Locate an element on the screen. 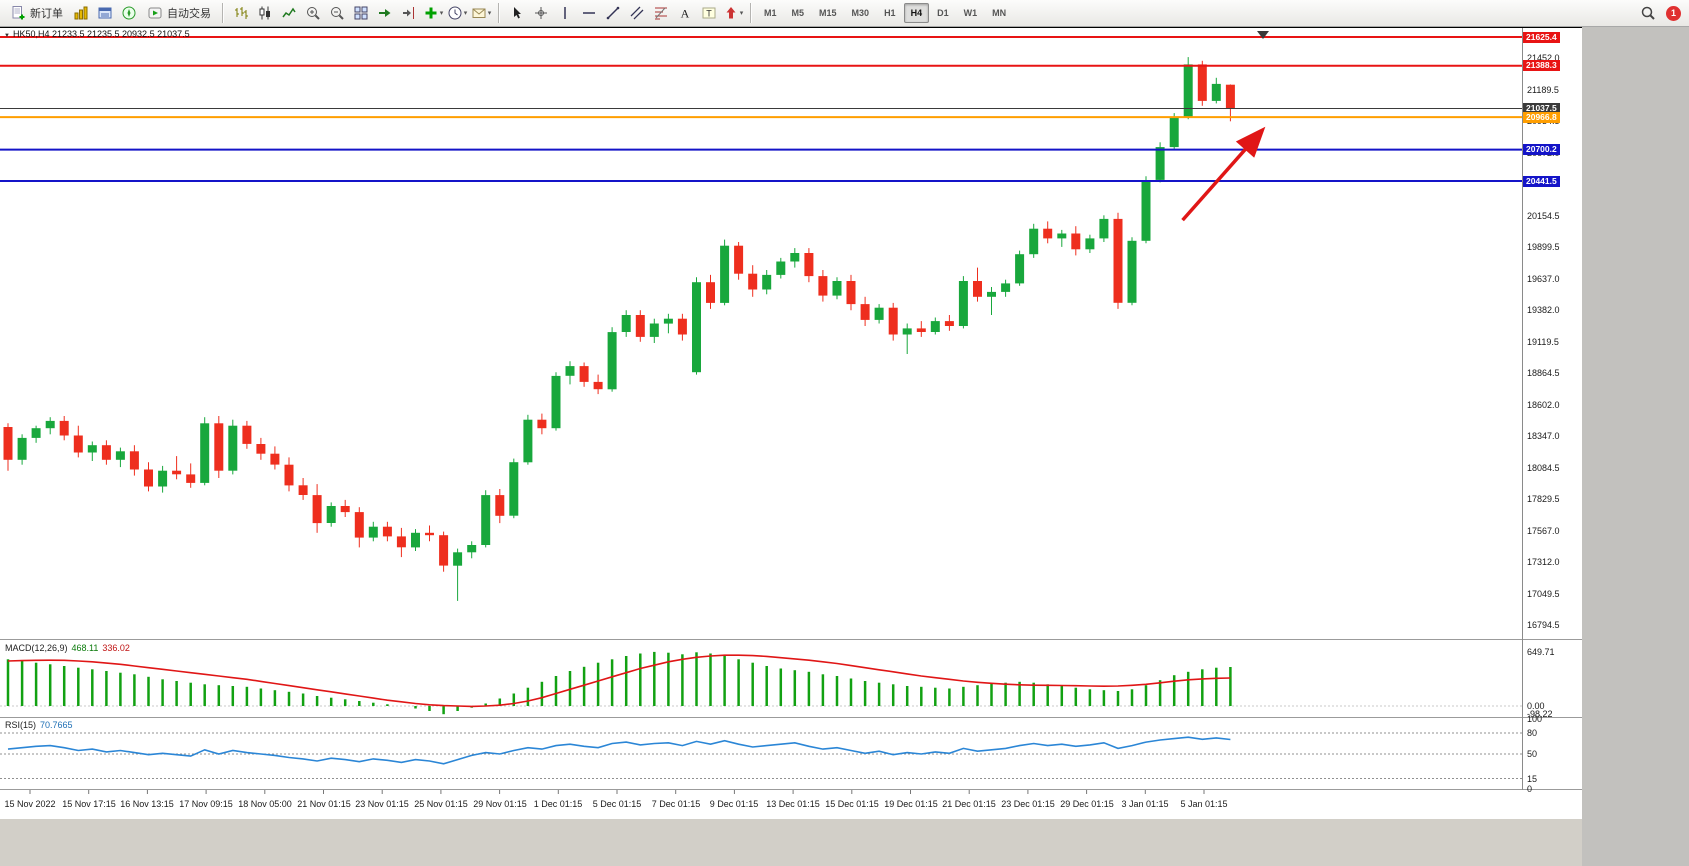 The image size is (1689, 866). rsi-line is located at coordinates (619, 750).